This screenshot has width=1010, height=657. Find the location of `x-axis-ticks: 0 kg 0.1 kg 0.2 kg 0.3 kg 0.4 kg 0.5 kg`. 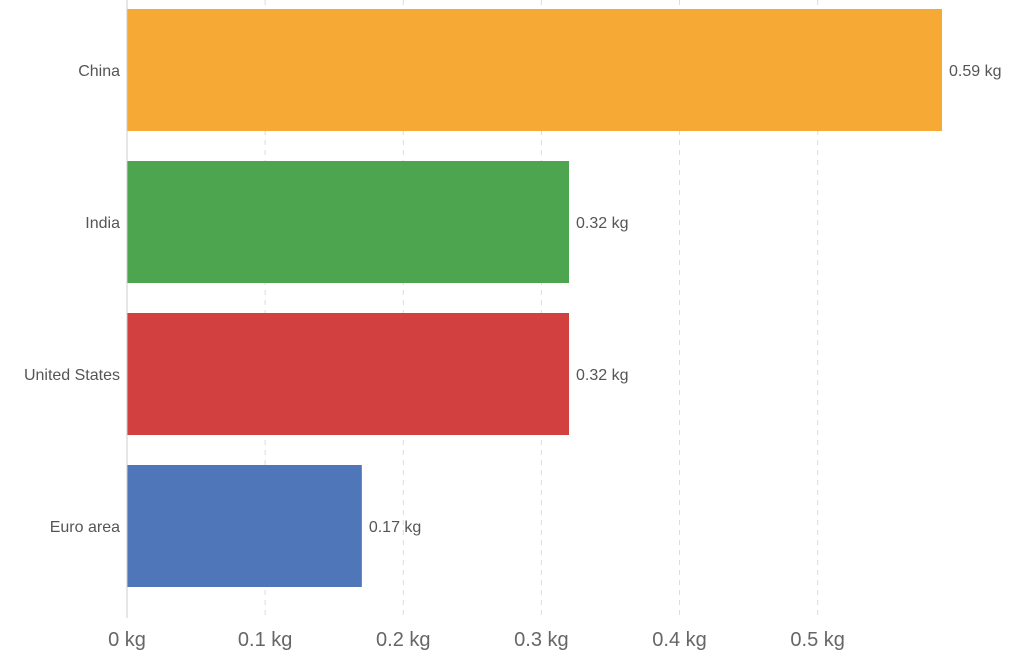

x-axis-ticks: 0 kg 0.1 kg 0.2 kg 0.3 kg 0.4 kg 0.5 kg is located at coordinates (476, 640).